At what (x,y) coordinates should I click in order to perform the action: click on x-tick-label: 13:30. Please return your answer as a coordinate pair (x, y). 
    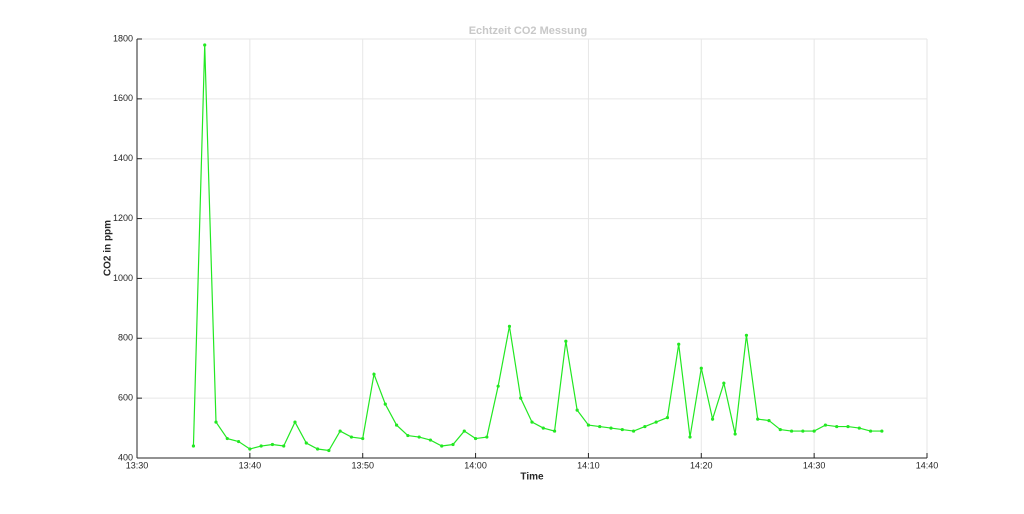
    Looking at the image, I should click on (137, 465).